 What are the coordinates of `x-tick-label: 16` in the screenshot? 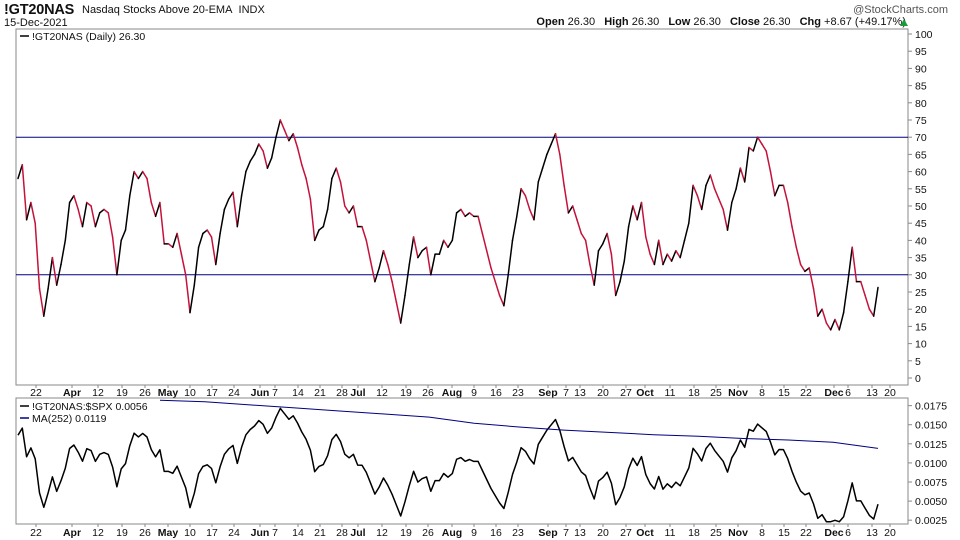 It's located at (496, 393).